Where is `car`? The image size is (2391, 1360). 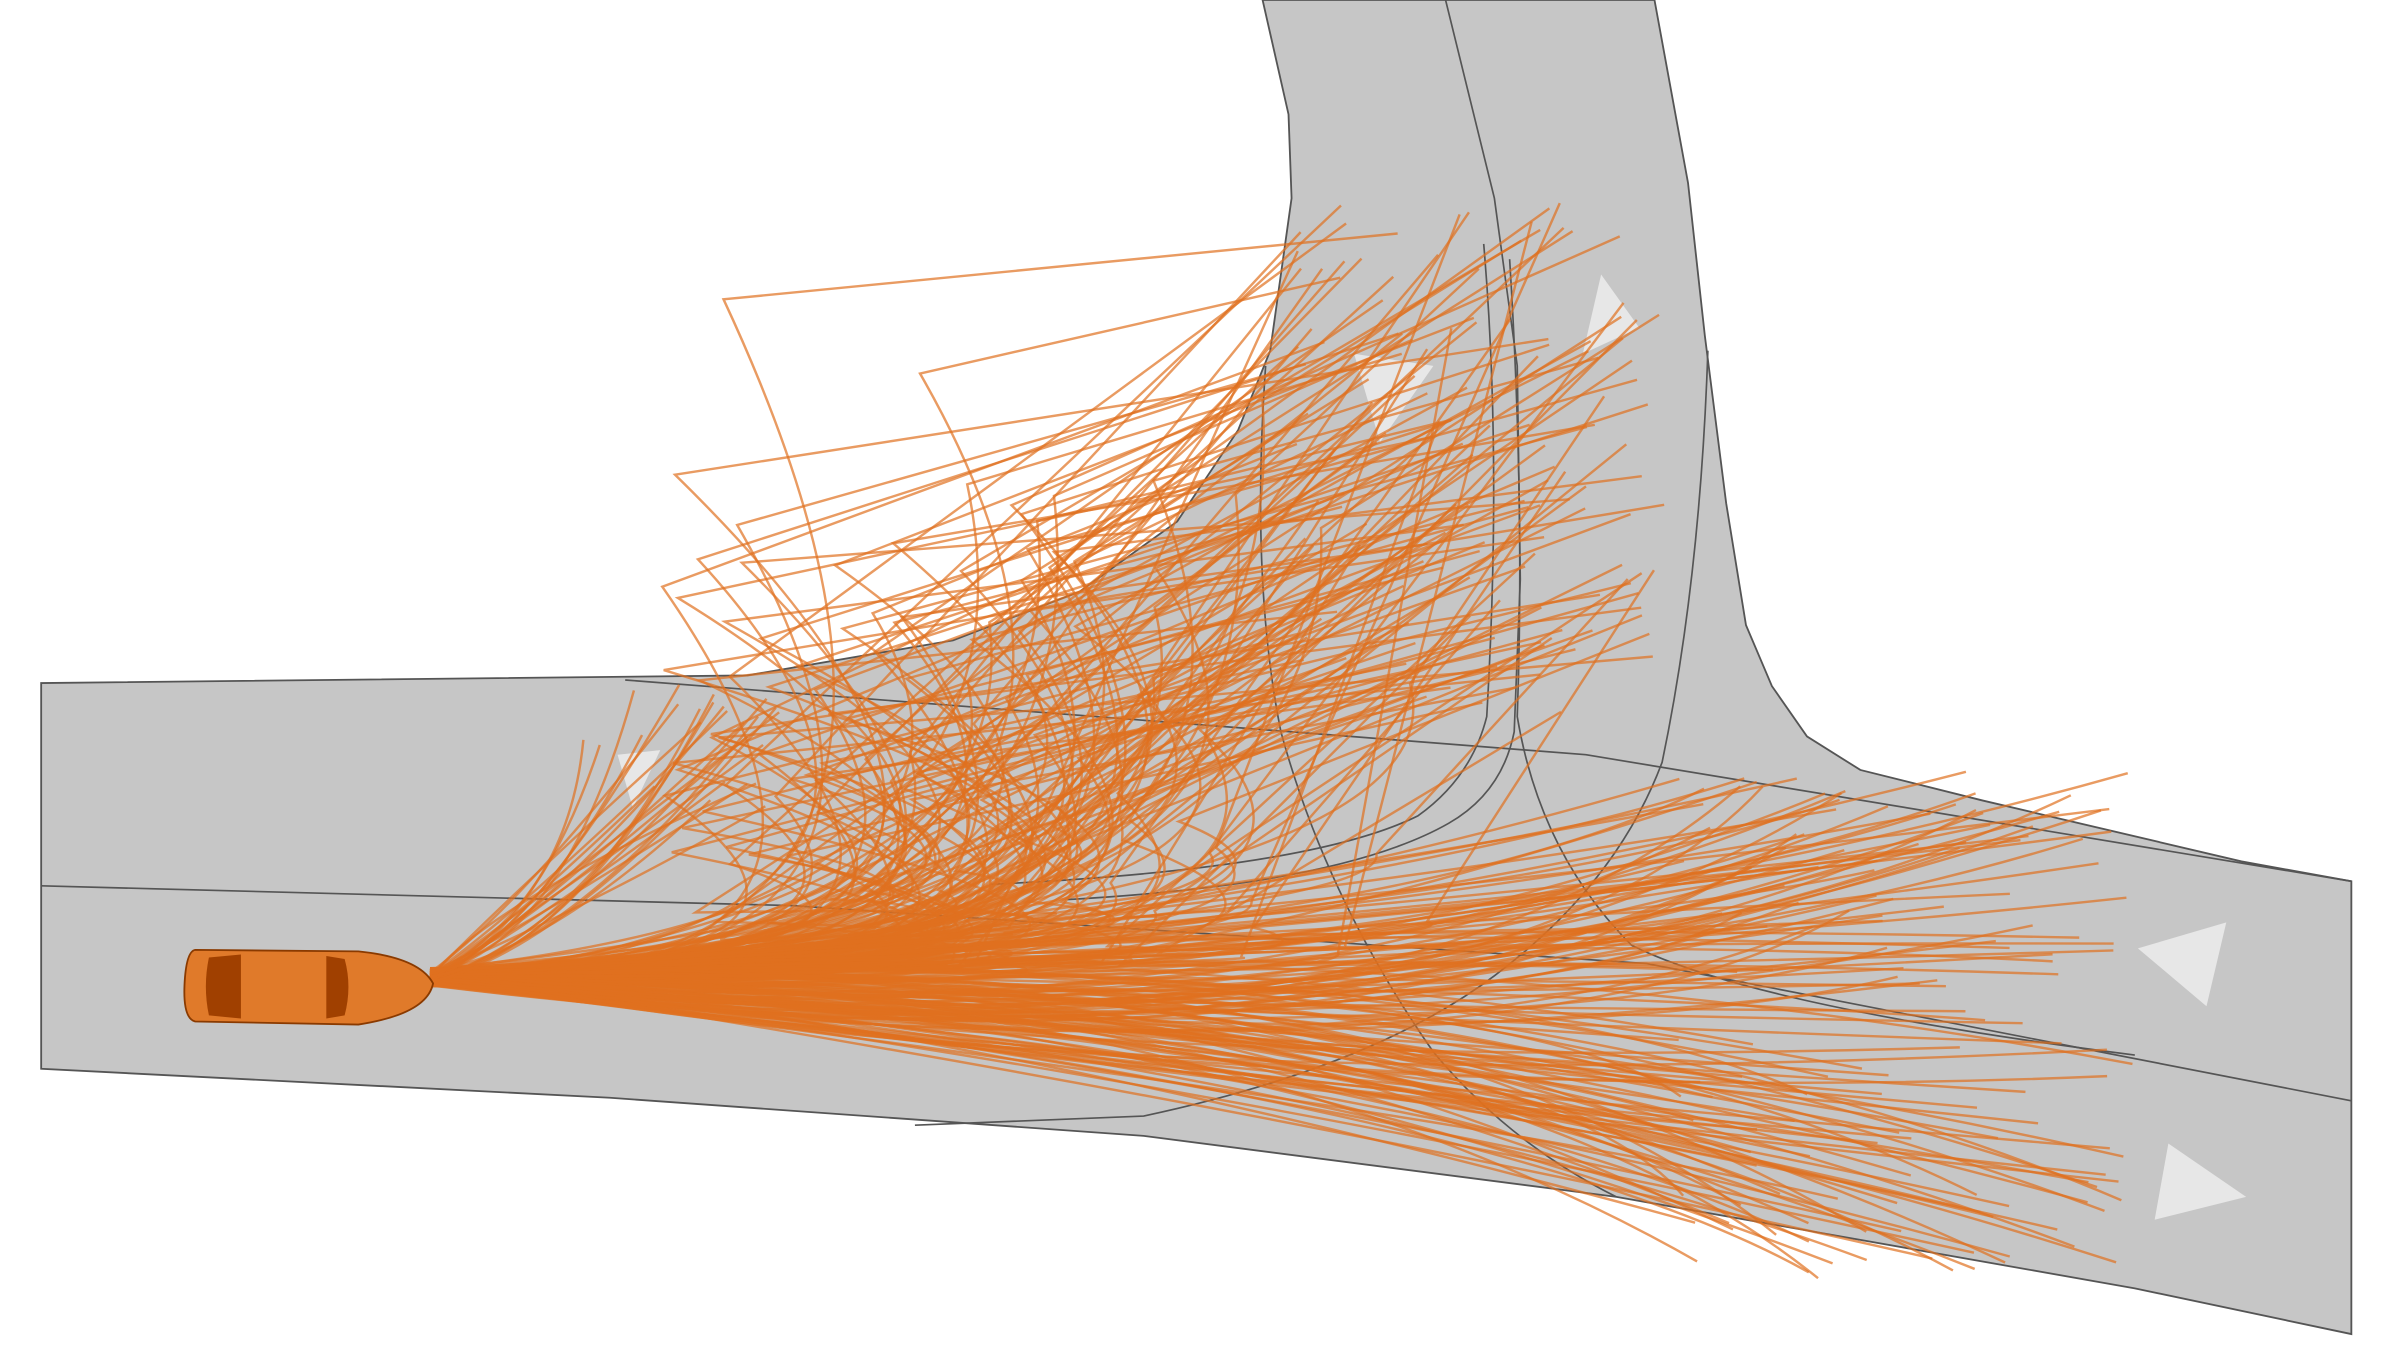 car is located at coordinates (309, 987).